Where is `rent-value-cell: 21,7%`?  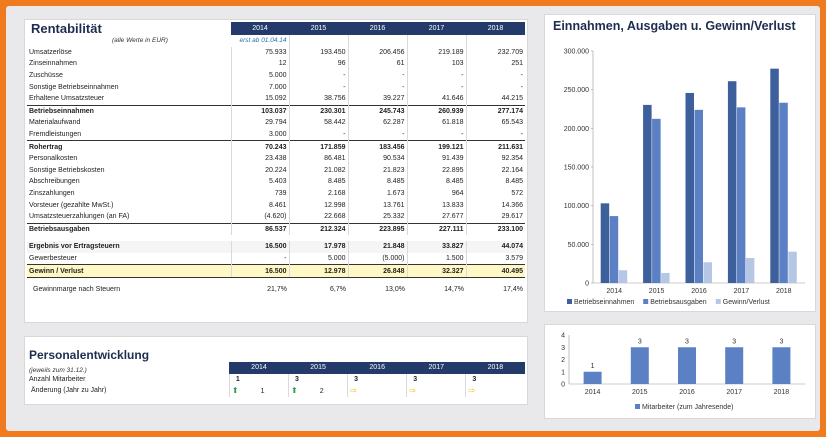
rent-value-cell: 21,7% is located at coordinates (277, 290).